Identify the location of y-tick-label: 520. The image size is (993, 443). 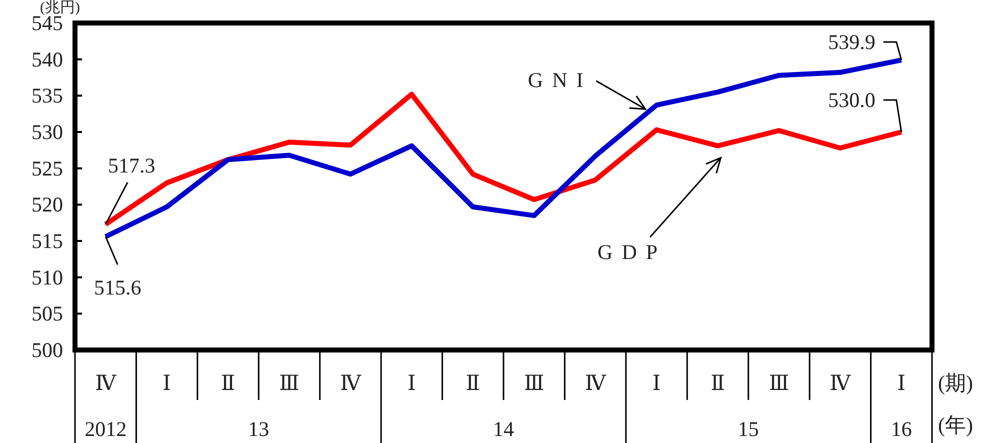
(47, 204).